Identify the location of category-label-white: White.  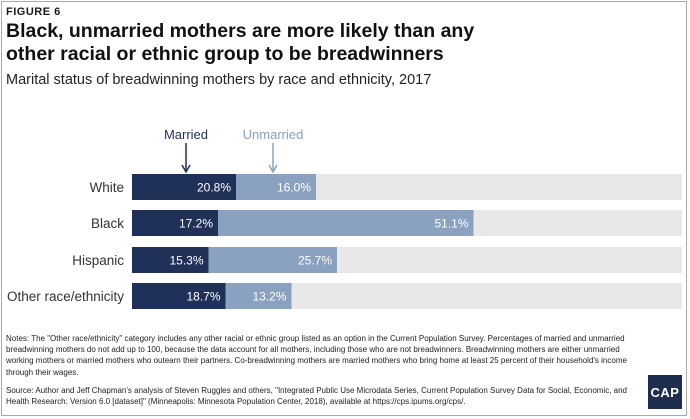
(106, 187).